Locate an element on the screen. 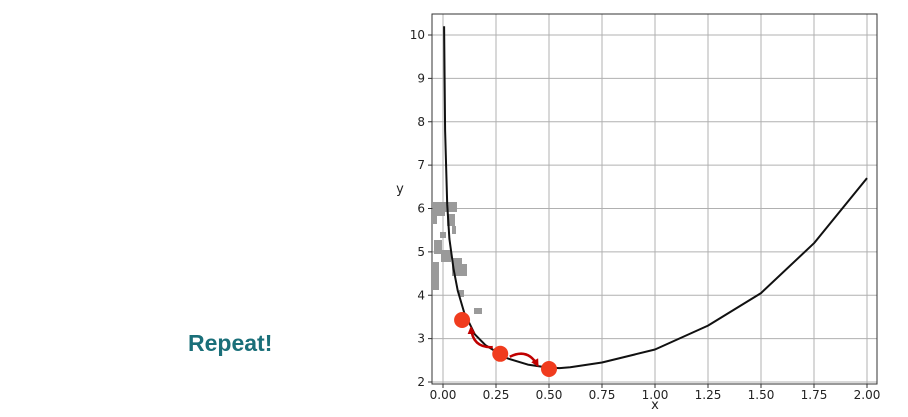 The width and height of the screenshot is (908, 417). x-tick-label-7: 1.75 is located at coordinates (814, 395).